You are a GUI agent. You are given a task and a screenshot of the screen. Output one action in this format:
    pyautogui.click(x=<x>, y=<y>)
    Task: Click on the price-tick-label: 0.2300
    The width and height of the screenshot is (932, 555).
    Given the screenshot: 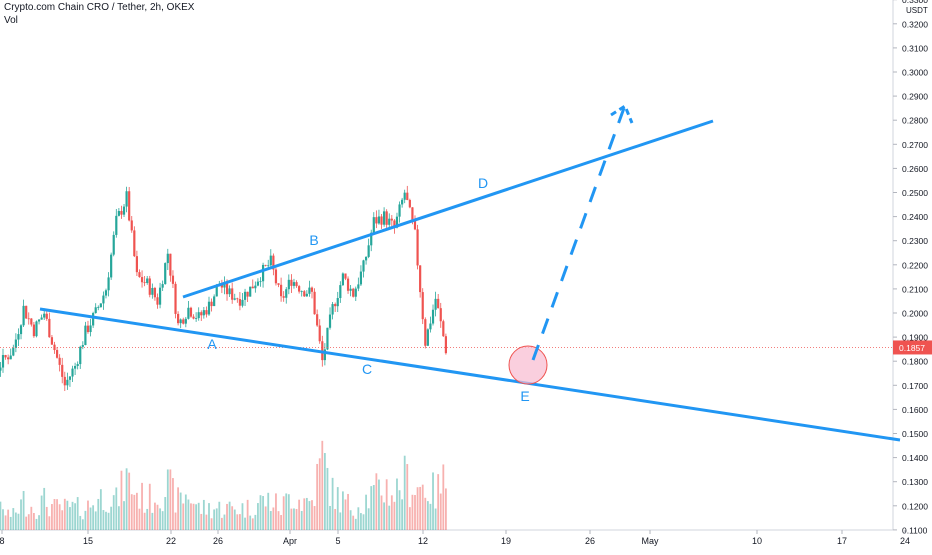 What is the action you would take?
    pyautogui.click(x=915, y=241)
    